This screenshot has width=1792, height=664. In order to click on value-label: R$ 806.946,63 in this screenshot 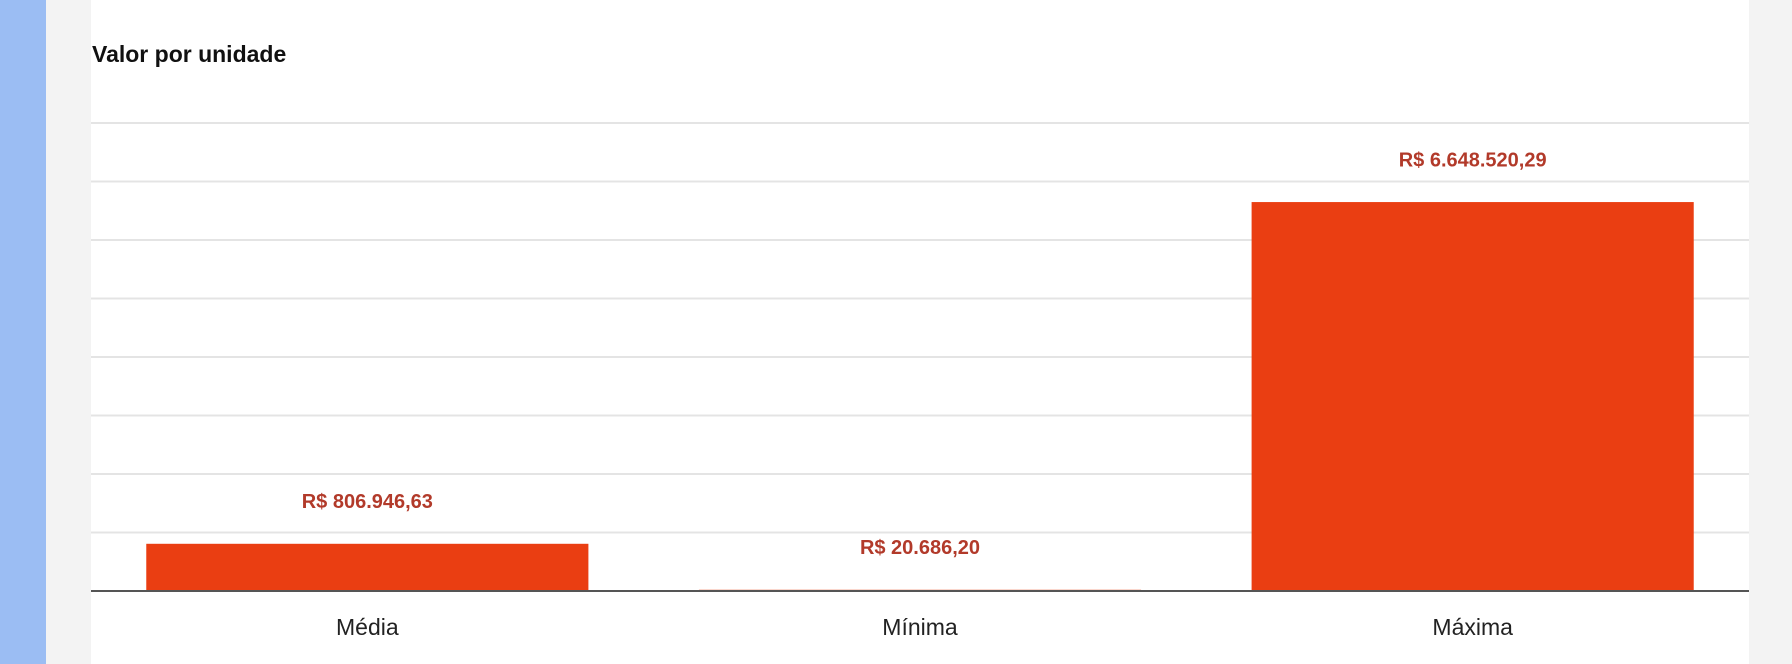, I will do `click(367, 502)`.